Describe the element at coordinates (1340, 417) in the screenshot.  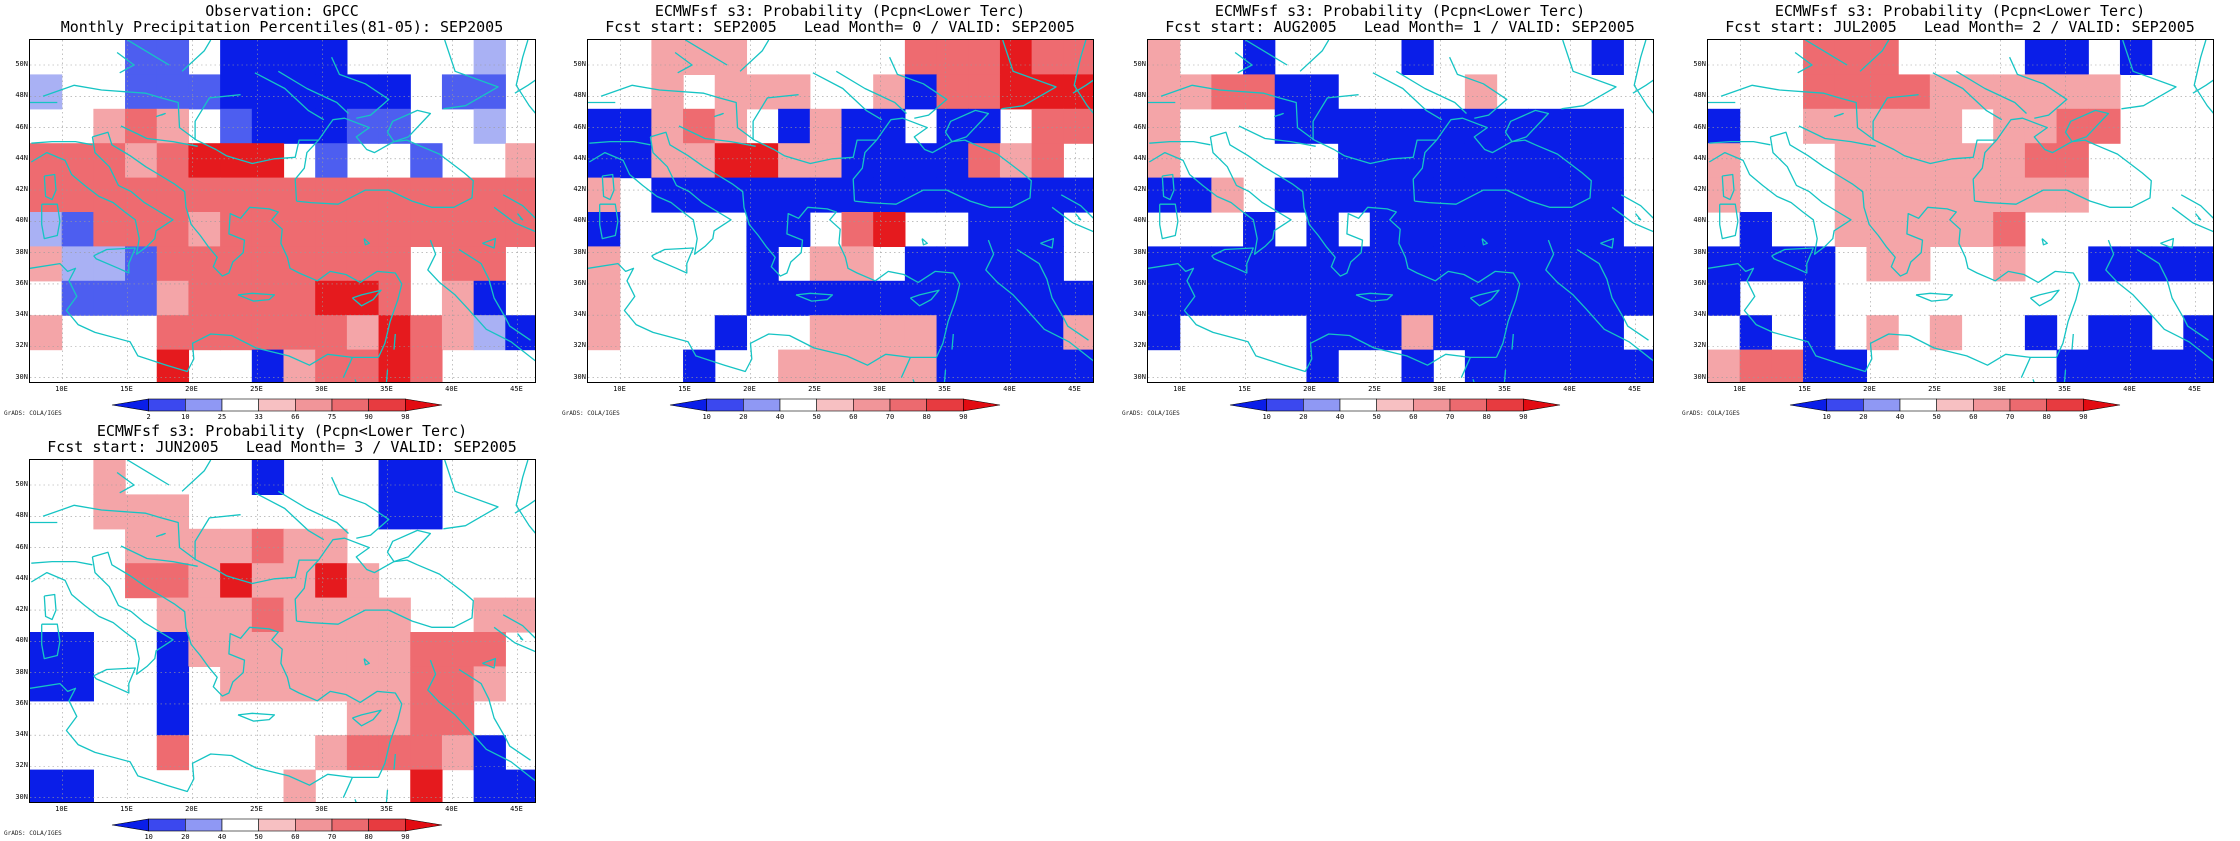
I see `colorbar-label: 40` at that location.